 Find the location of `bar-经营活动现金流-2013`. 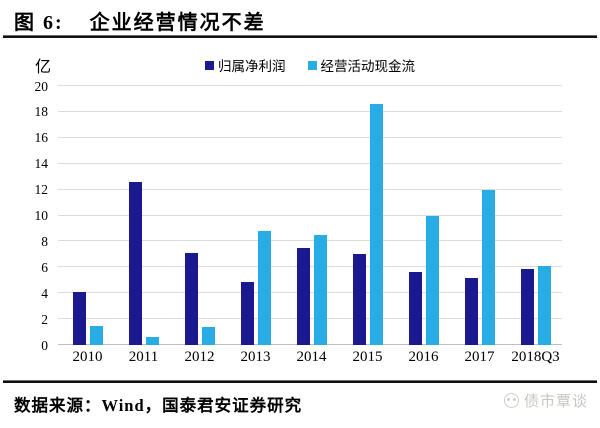

bar-经营活动现金流-2013 is located at coordinates (264, 288).